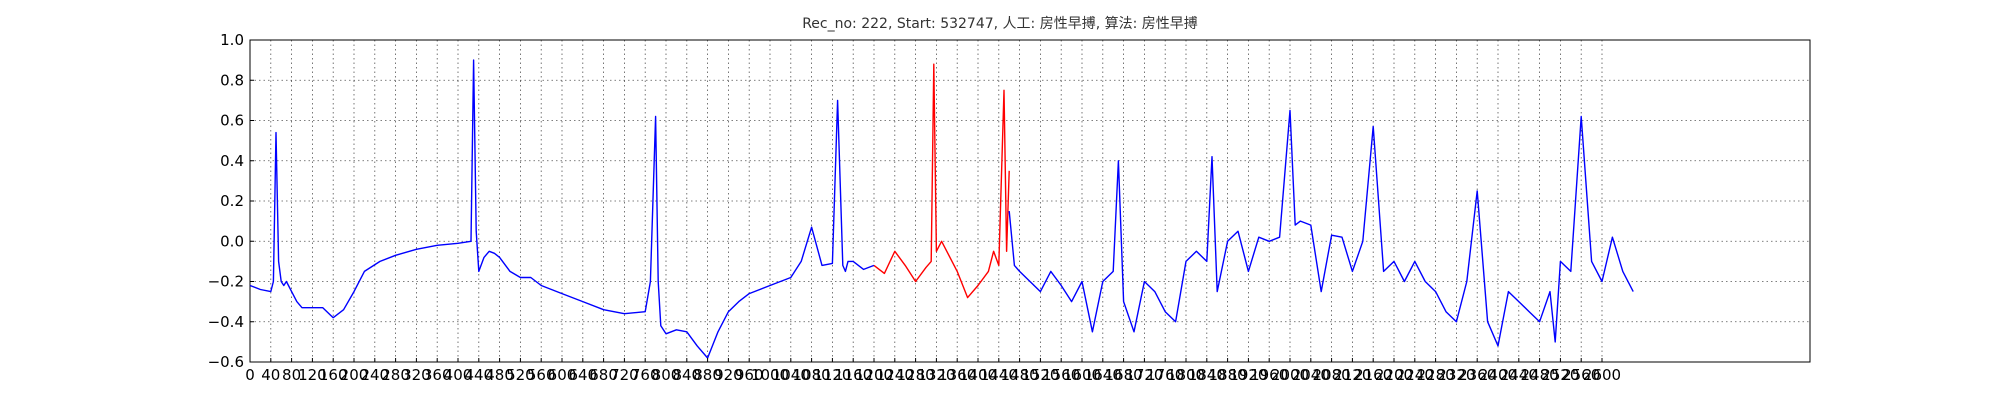 The image size is (2000, 400). What do you see at coordinates (1124, 375) in the screenshot?
I see `x-tick-label: 1680` at bounding box center [1124, 375].